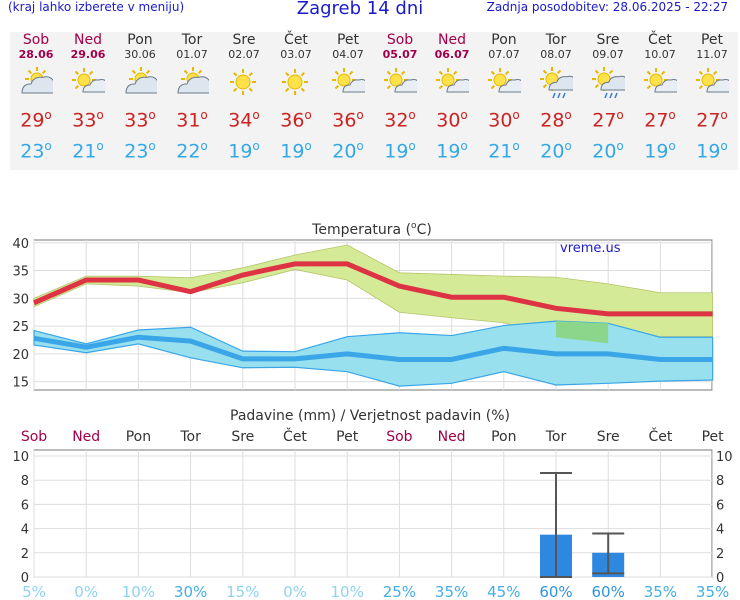 This screenshot has height=600, width=740. Describe the element at coordinates (452, 120) in the screenshot. I see `max-temperature: 30o` at that location.